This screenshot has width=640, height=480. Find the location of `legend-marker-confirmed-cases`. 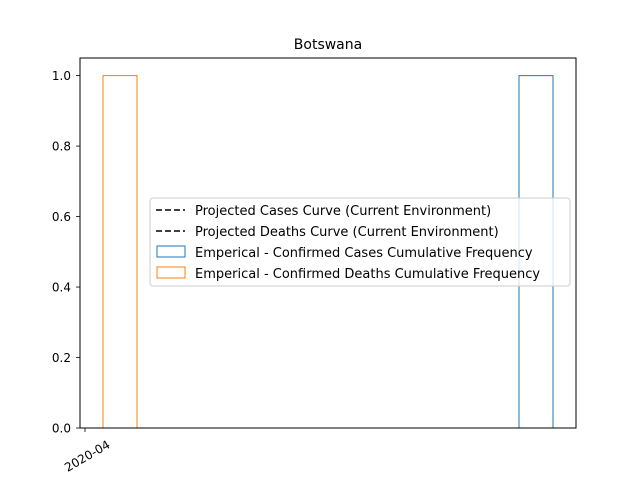

legend-marker-confirmed-cases is located at coordinates (171, 251).